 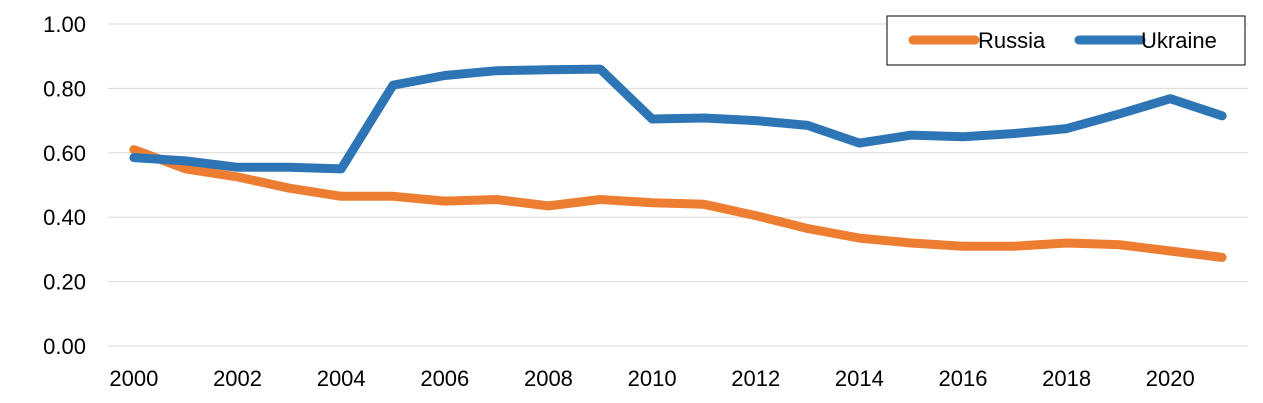 I want to click on x-tick-label: 2020, so click(x=1170, y=378).